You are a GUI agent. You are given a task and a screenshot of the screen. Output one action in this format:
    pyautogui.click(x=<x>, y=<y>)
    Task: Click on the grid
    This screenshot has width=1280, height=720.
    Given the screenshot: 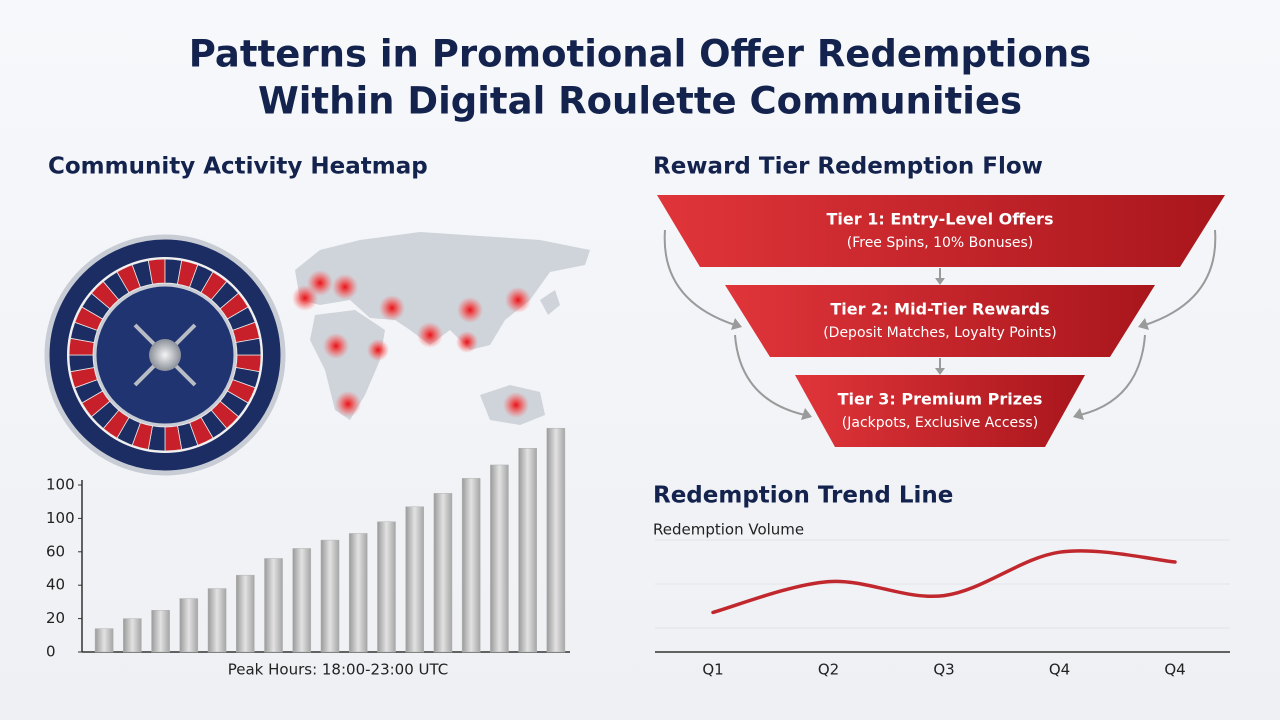 What is the action you would take?
    pyautogui.click(x=942, y=584)
    